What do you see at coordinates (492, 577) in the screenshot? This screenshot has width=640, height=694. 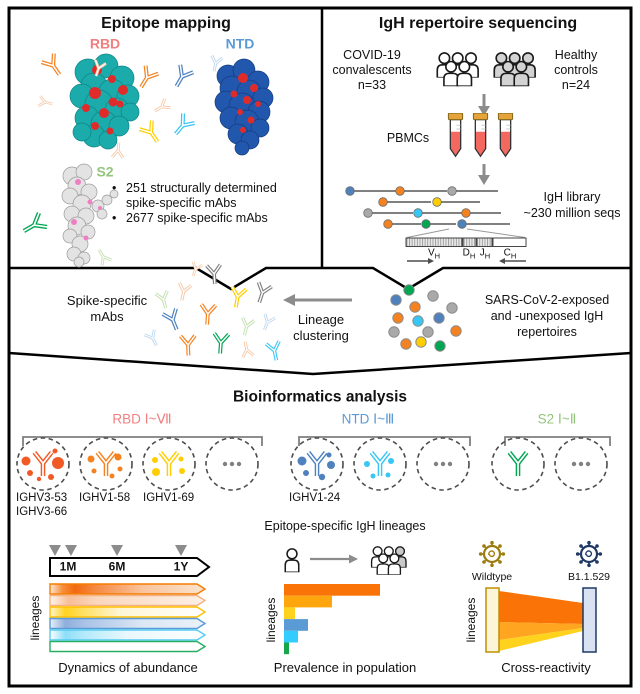 I see `wildtype-label: Wildtype` at bounding box center [492, 577].